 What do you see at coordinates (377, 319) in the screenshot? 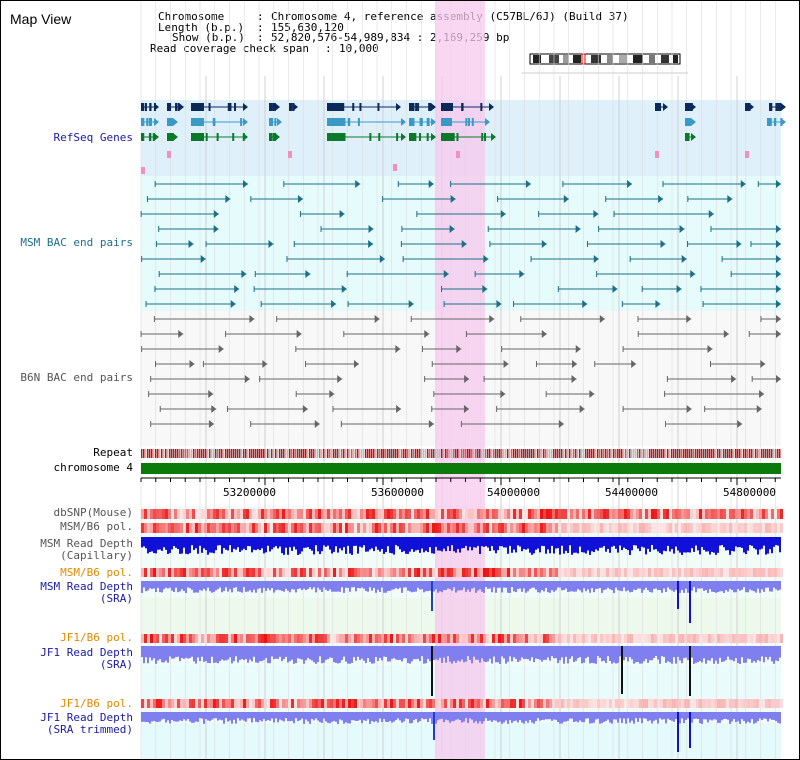
I see `bac-end-arrow` at bounding box center [377, 319].